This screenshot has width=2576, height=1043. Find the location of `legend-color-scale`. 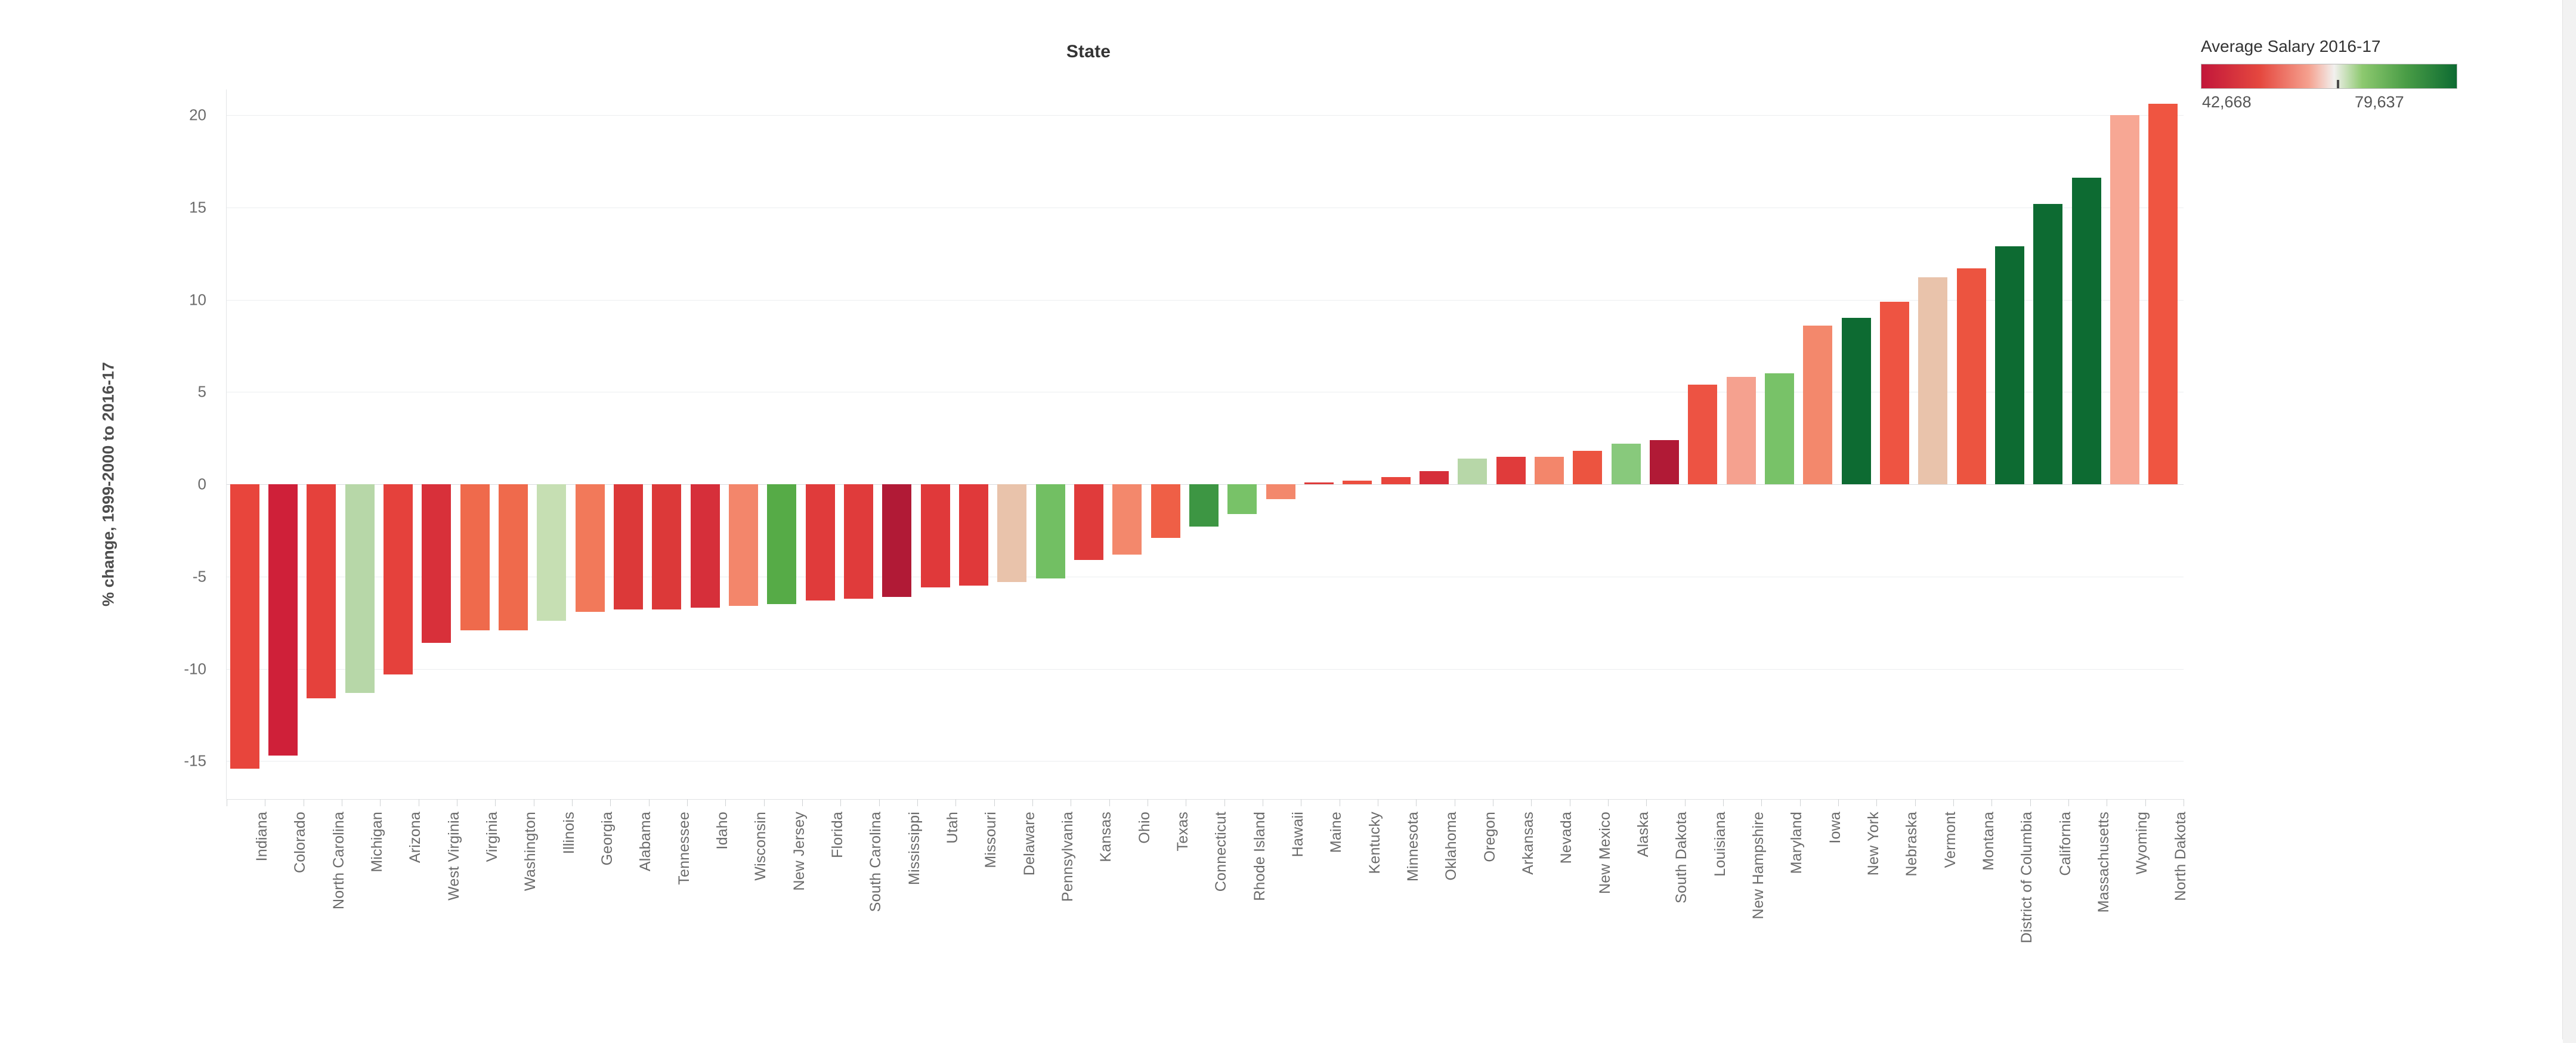

legend-color-scale is located at coordinates (2329, 76).